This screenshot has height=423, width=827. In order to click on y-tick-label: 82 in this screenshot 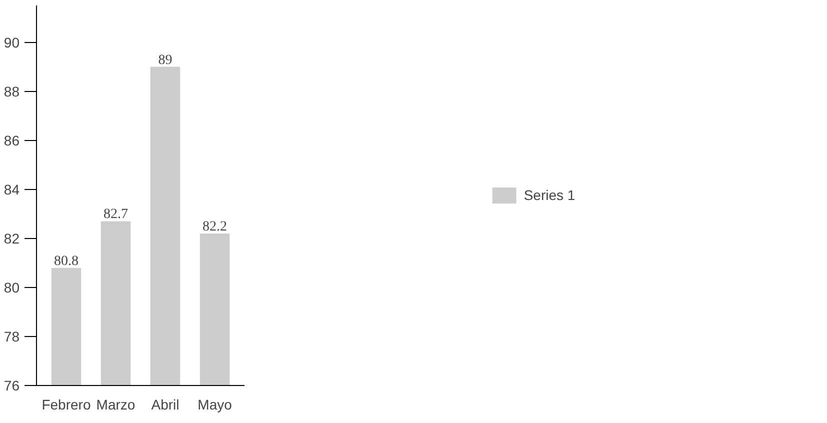, I will do `click(12, 238)`.